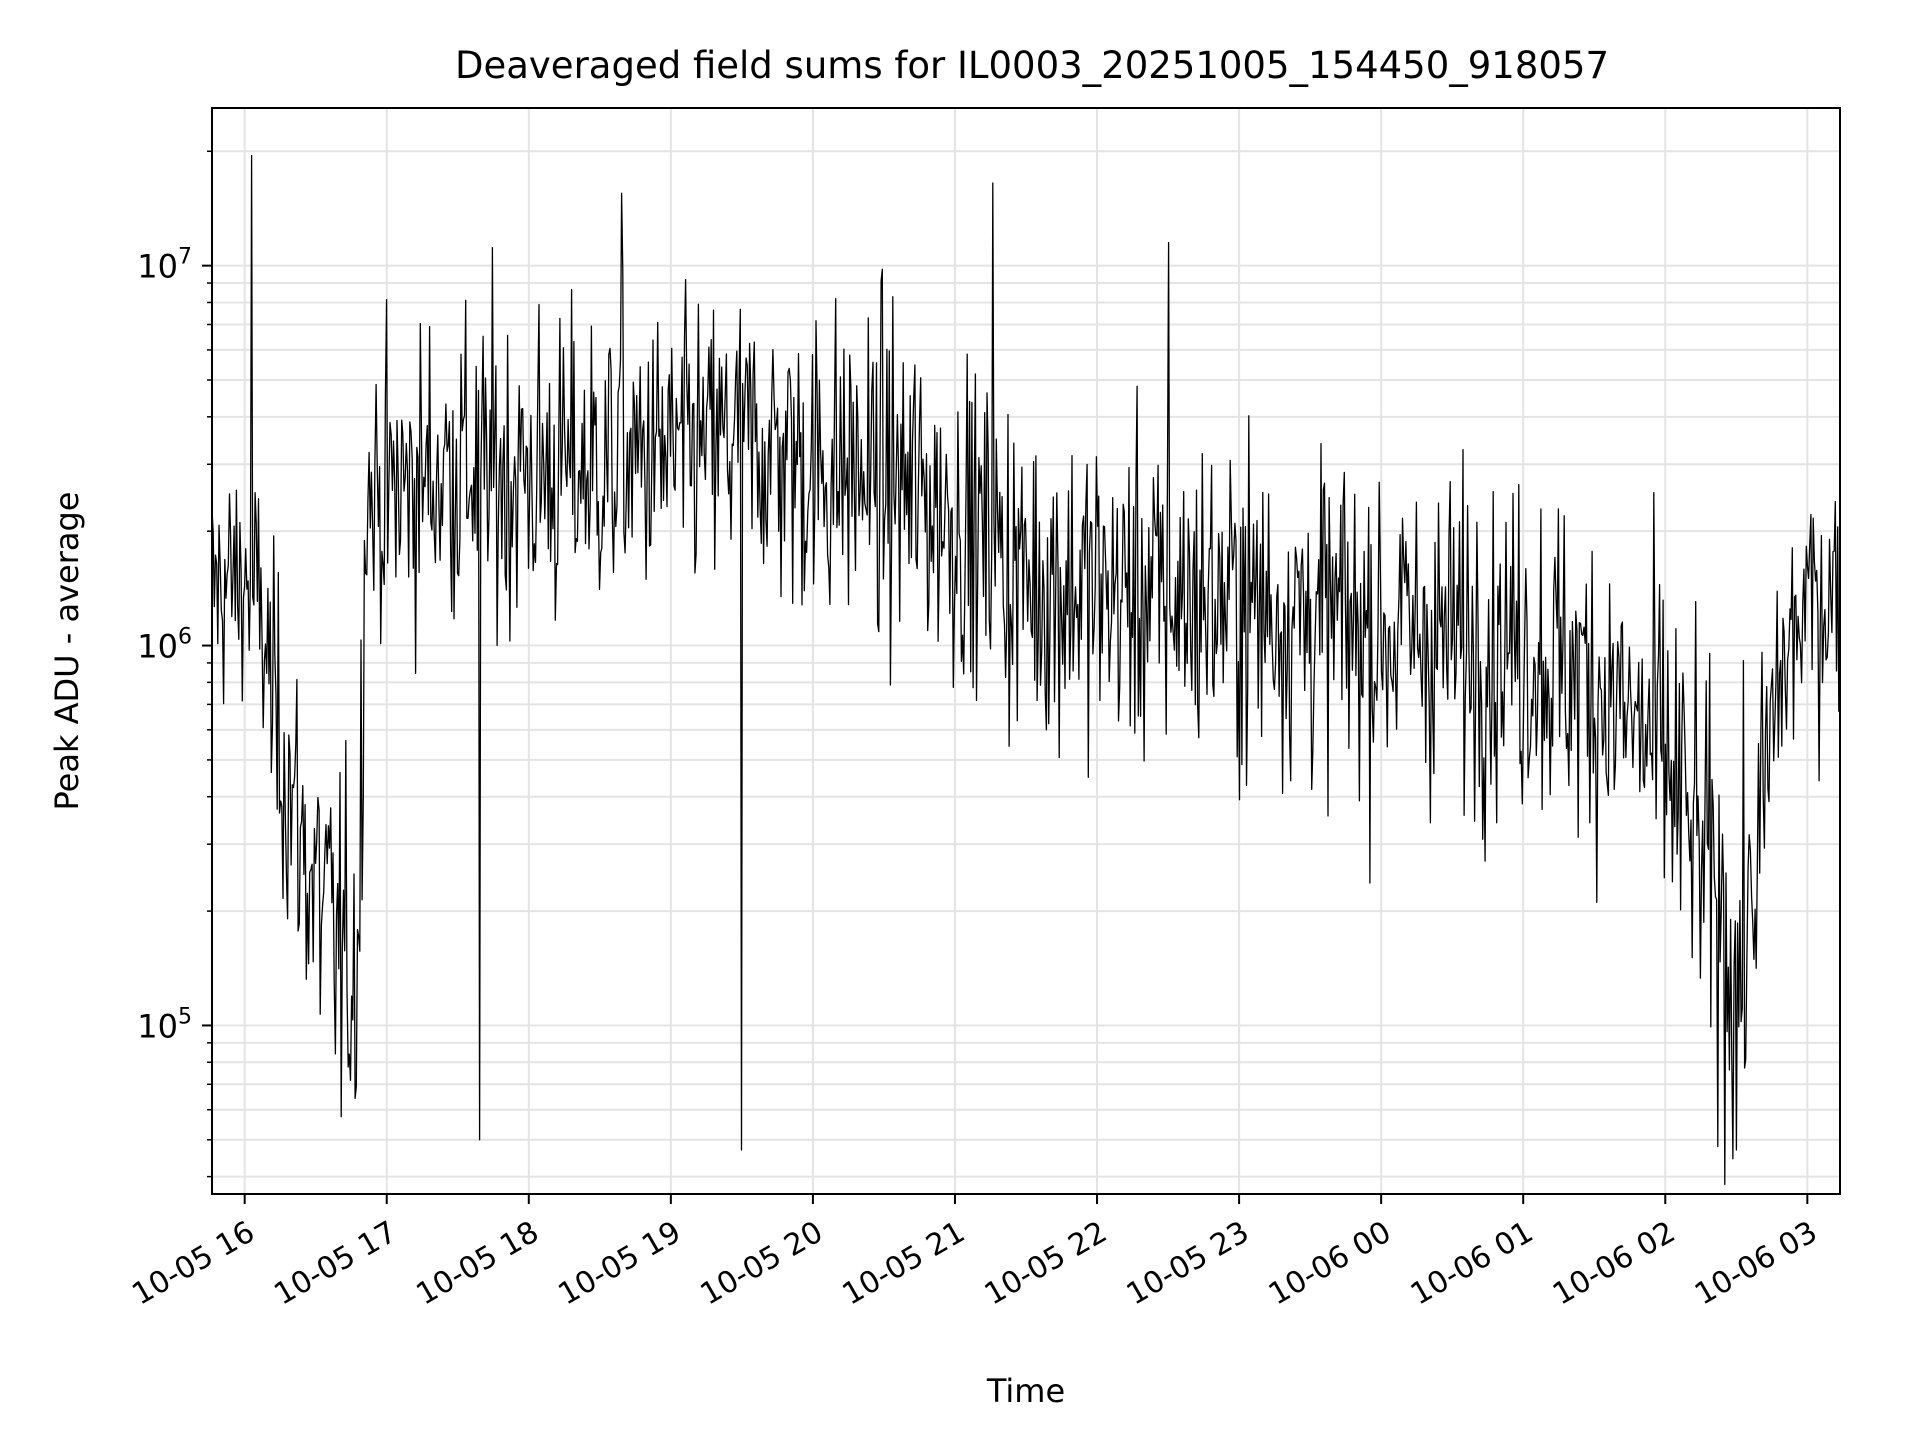 The height and width of the screenshot is (1440, 1920). What do you see at coordinates (67, 651) in the screenshot?
I see `y-axis-label: Peak ADU - average` at bounding box center [67, 651].